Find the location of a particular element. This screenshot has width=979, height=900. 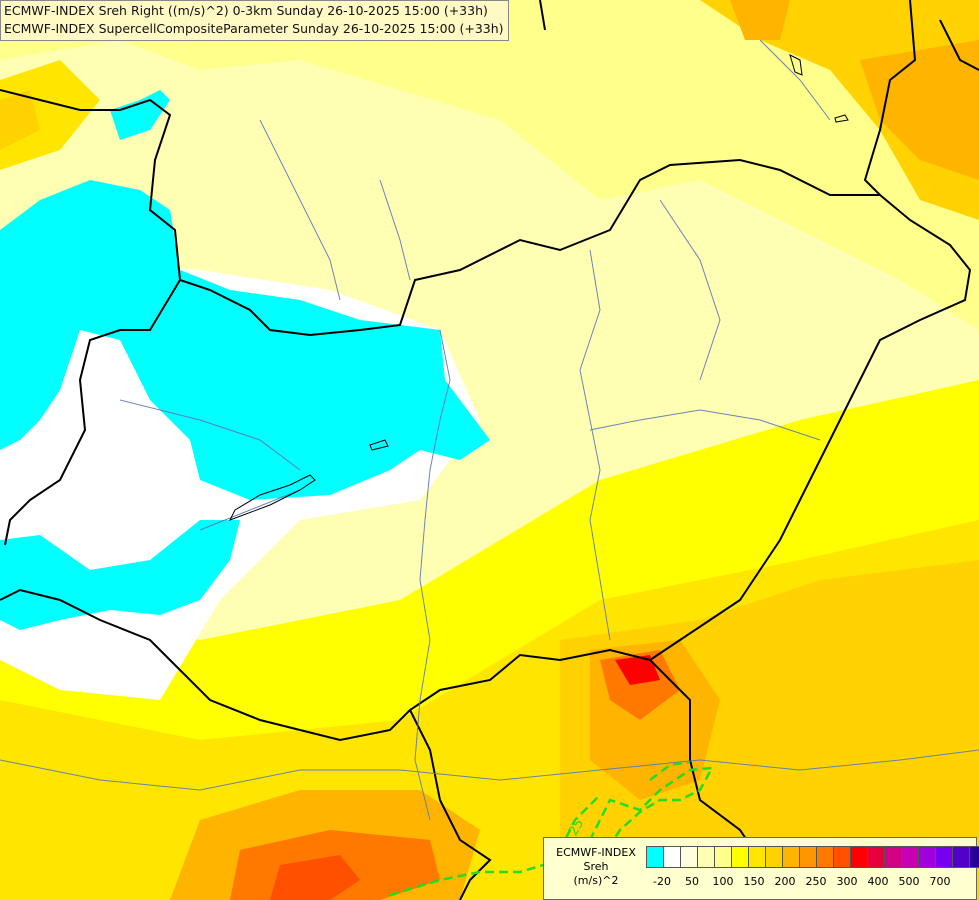

legend-label: -20 is located at coordinates (662, 881).